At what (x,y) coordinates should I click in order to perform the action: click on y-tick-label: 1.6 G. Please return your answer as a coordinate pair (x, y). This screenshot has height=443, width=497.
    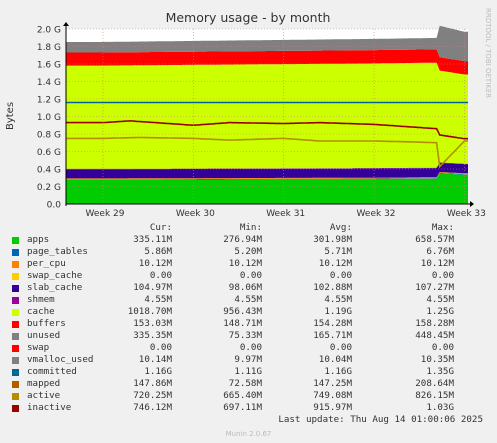
    Looking at the image, I should click on (49, 66).